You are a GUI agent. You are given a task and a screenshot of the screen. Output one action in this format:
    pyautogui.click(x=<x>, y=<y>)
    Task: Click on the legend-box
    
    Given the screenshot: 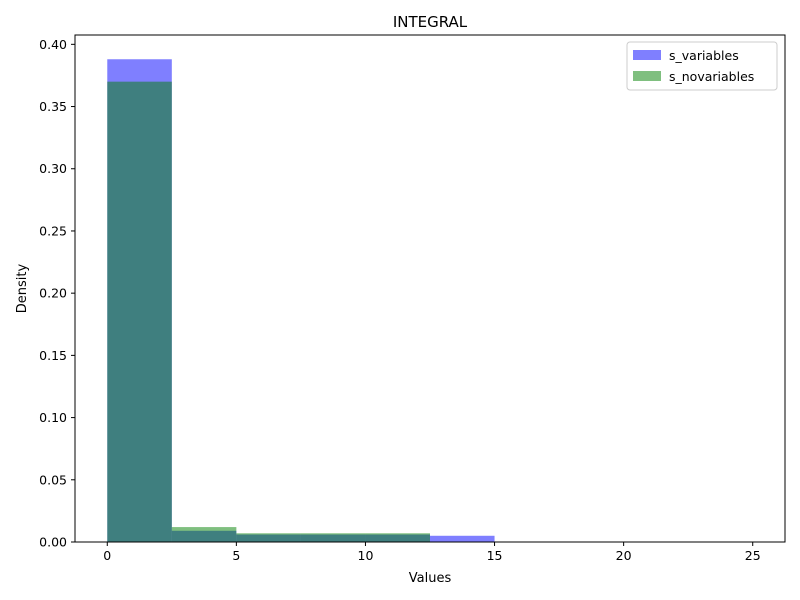 What is the action you would take?
    pyautogui.click(x=702, y=66)
    